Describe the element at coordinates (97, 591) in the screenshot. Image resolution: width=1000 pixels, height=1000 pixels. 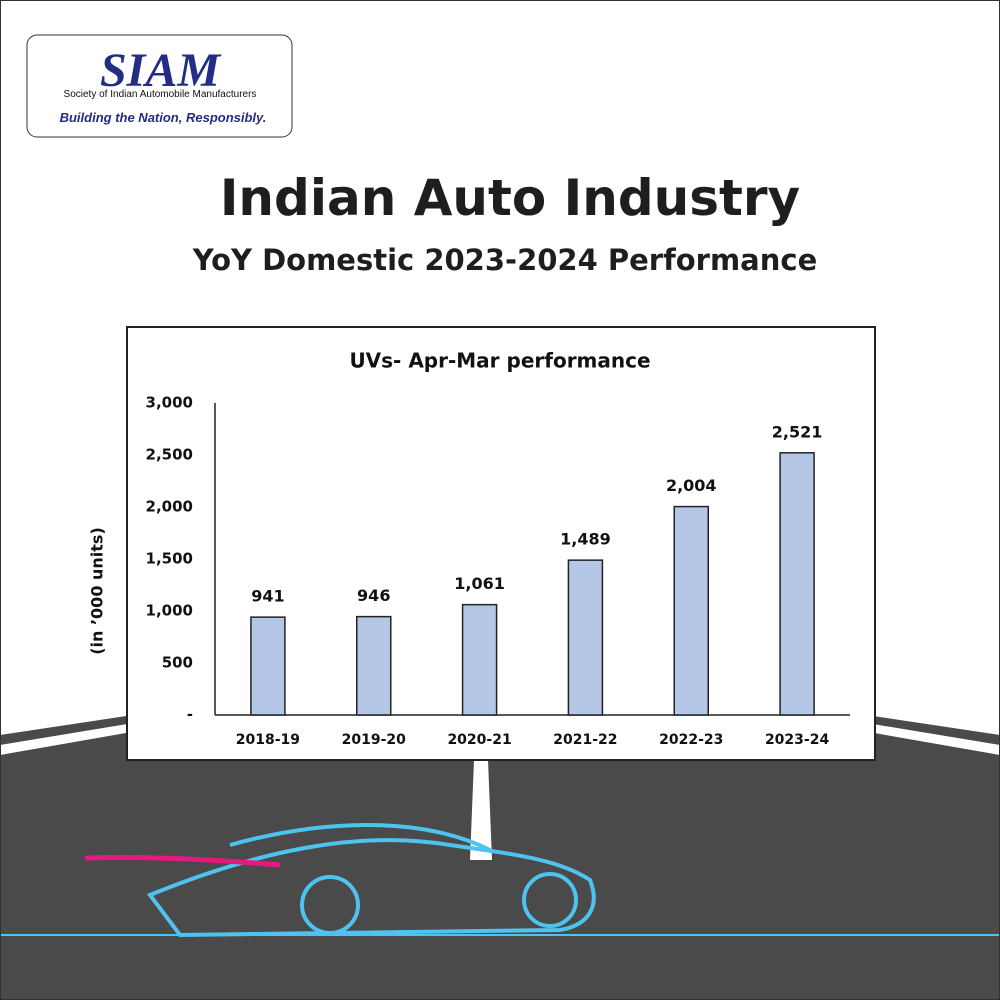
I see `y-axis-label: (in ’000 units)` at that location.